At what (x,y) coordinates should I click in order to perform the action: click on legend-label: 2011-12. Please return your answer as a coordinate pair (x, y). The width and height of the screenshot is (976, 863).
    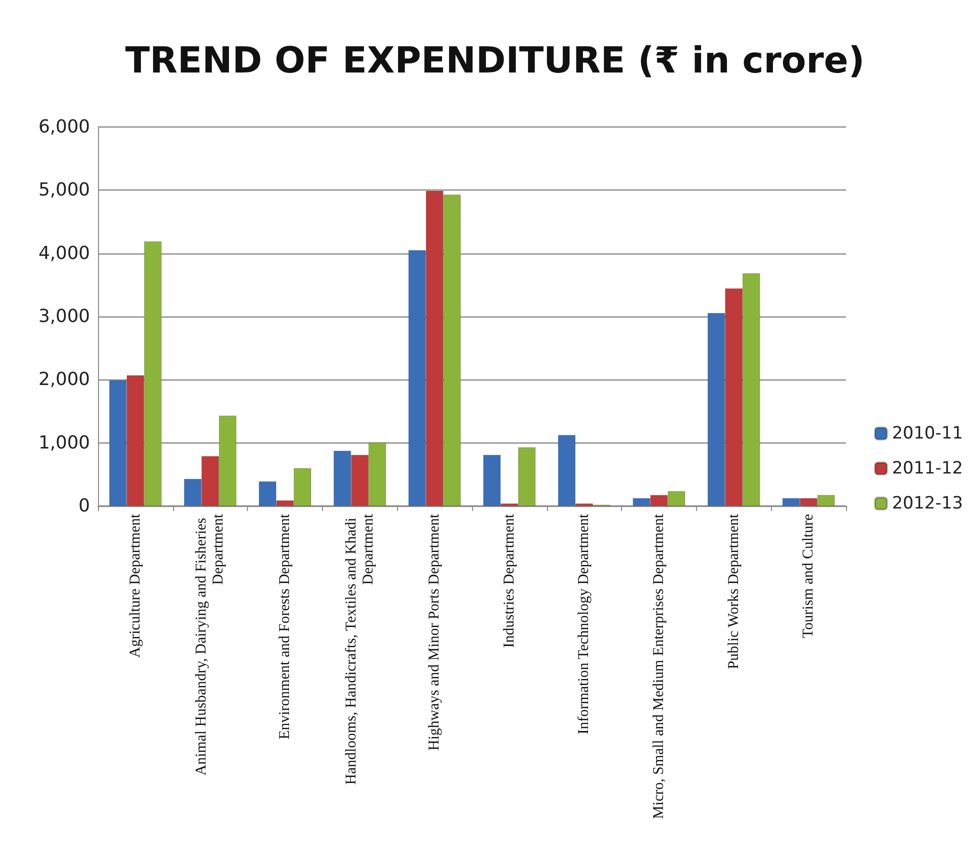
    Looking at the image, I should click on (927, 468).